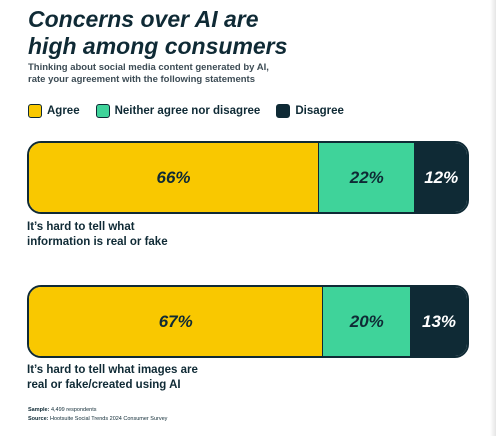  I want to click on legend-item-disagree: Disagree, so click(310, 111).